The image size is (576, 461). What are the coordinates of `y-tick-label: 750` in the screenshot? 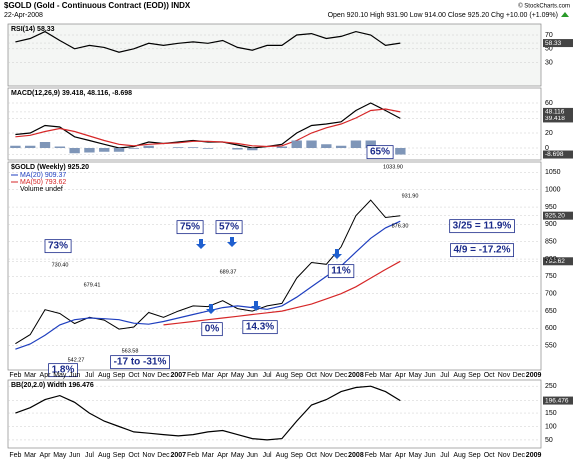 It's located at (551, 276).